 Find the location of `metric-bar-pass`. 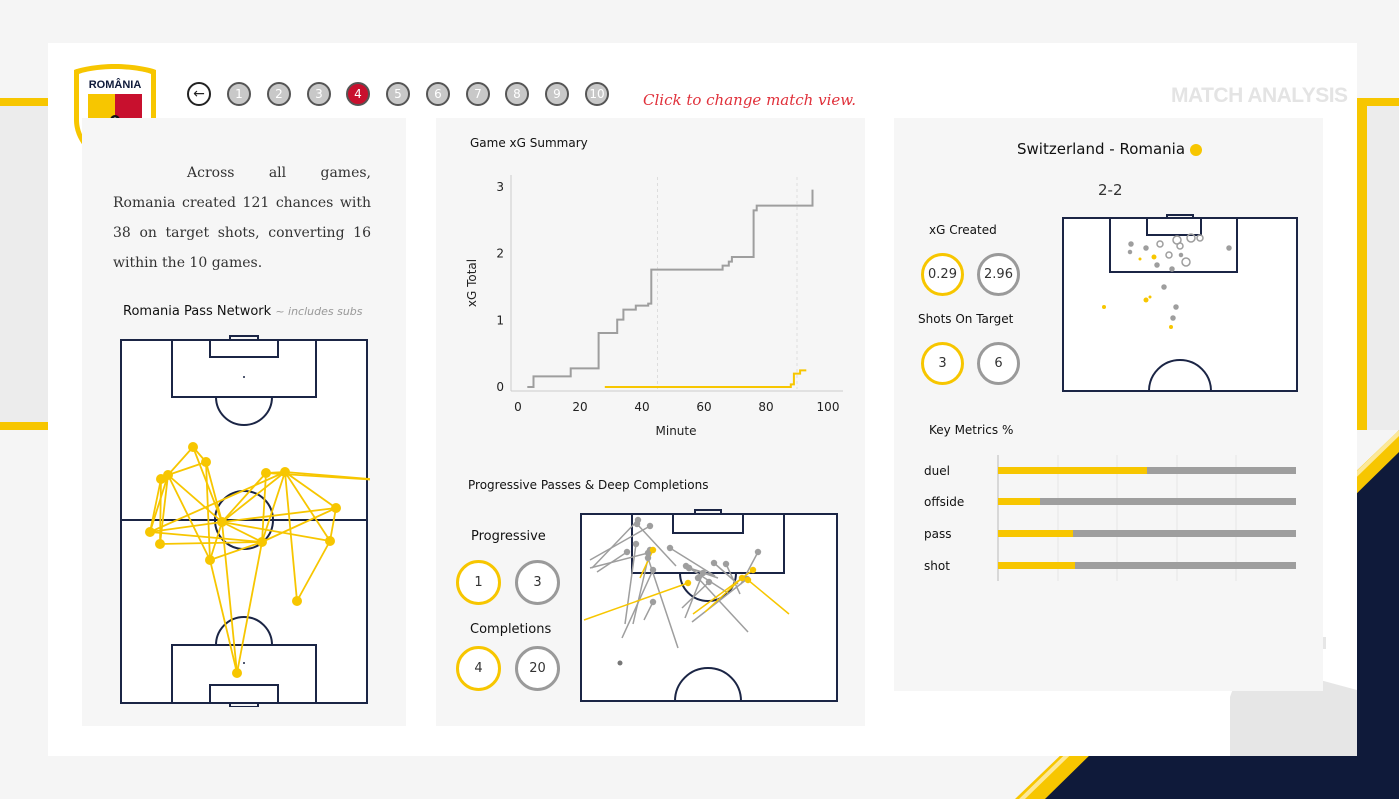

metric-bar-pass is located at coordinates (1147, 533).